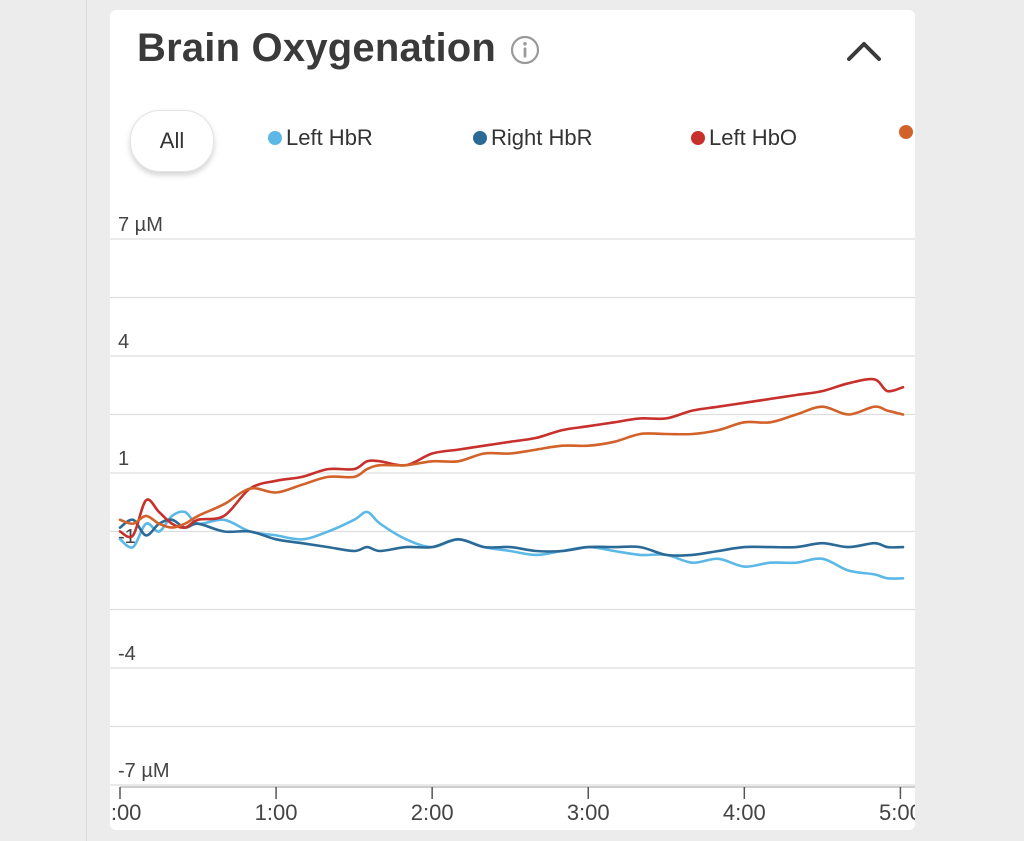 This screenshot has height=841, width=1024. I want to click on legend-item-right-hbr: Right HbR, so click(532, 138).